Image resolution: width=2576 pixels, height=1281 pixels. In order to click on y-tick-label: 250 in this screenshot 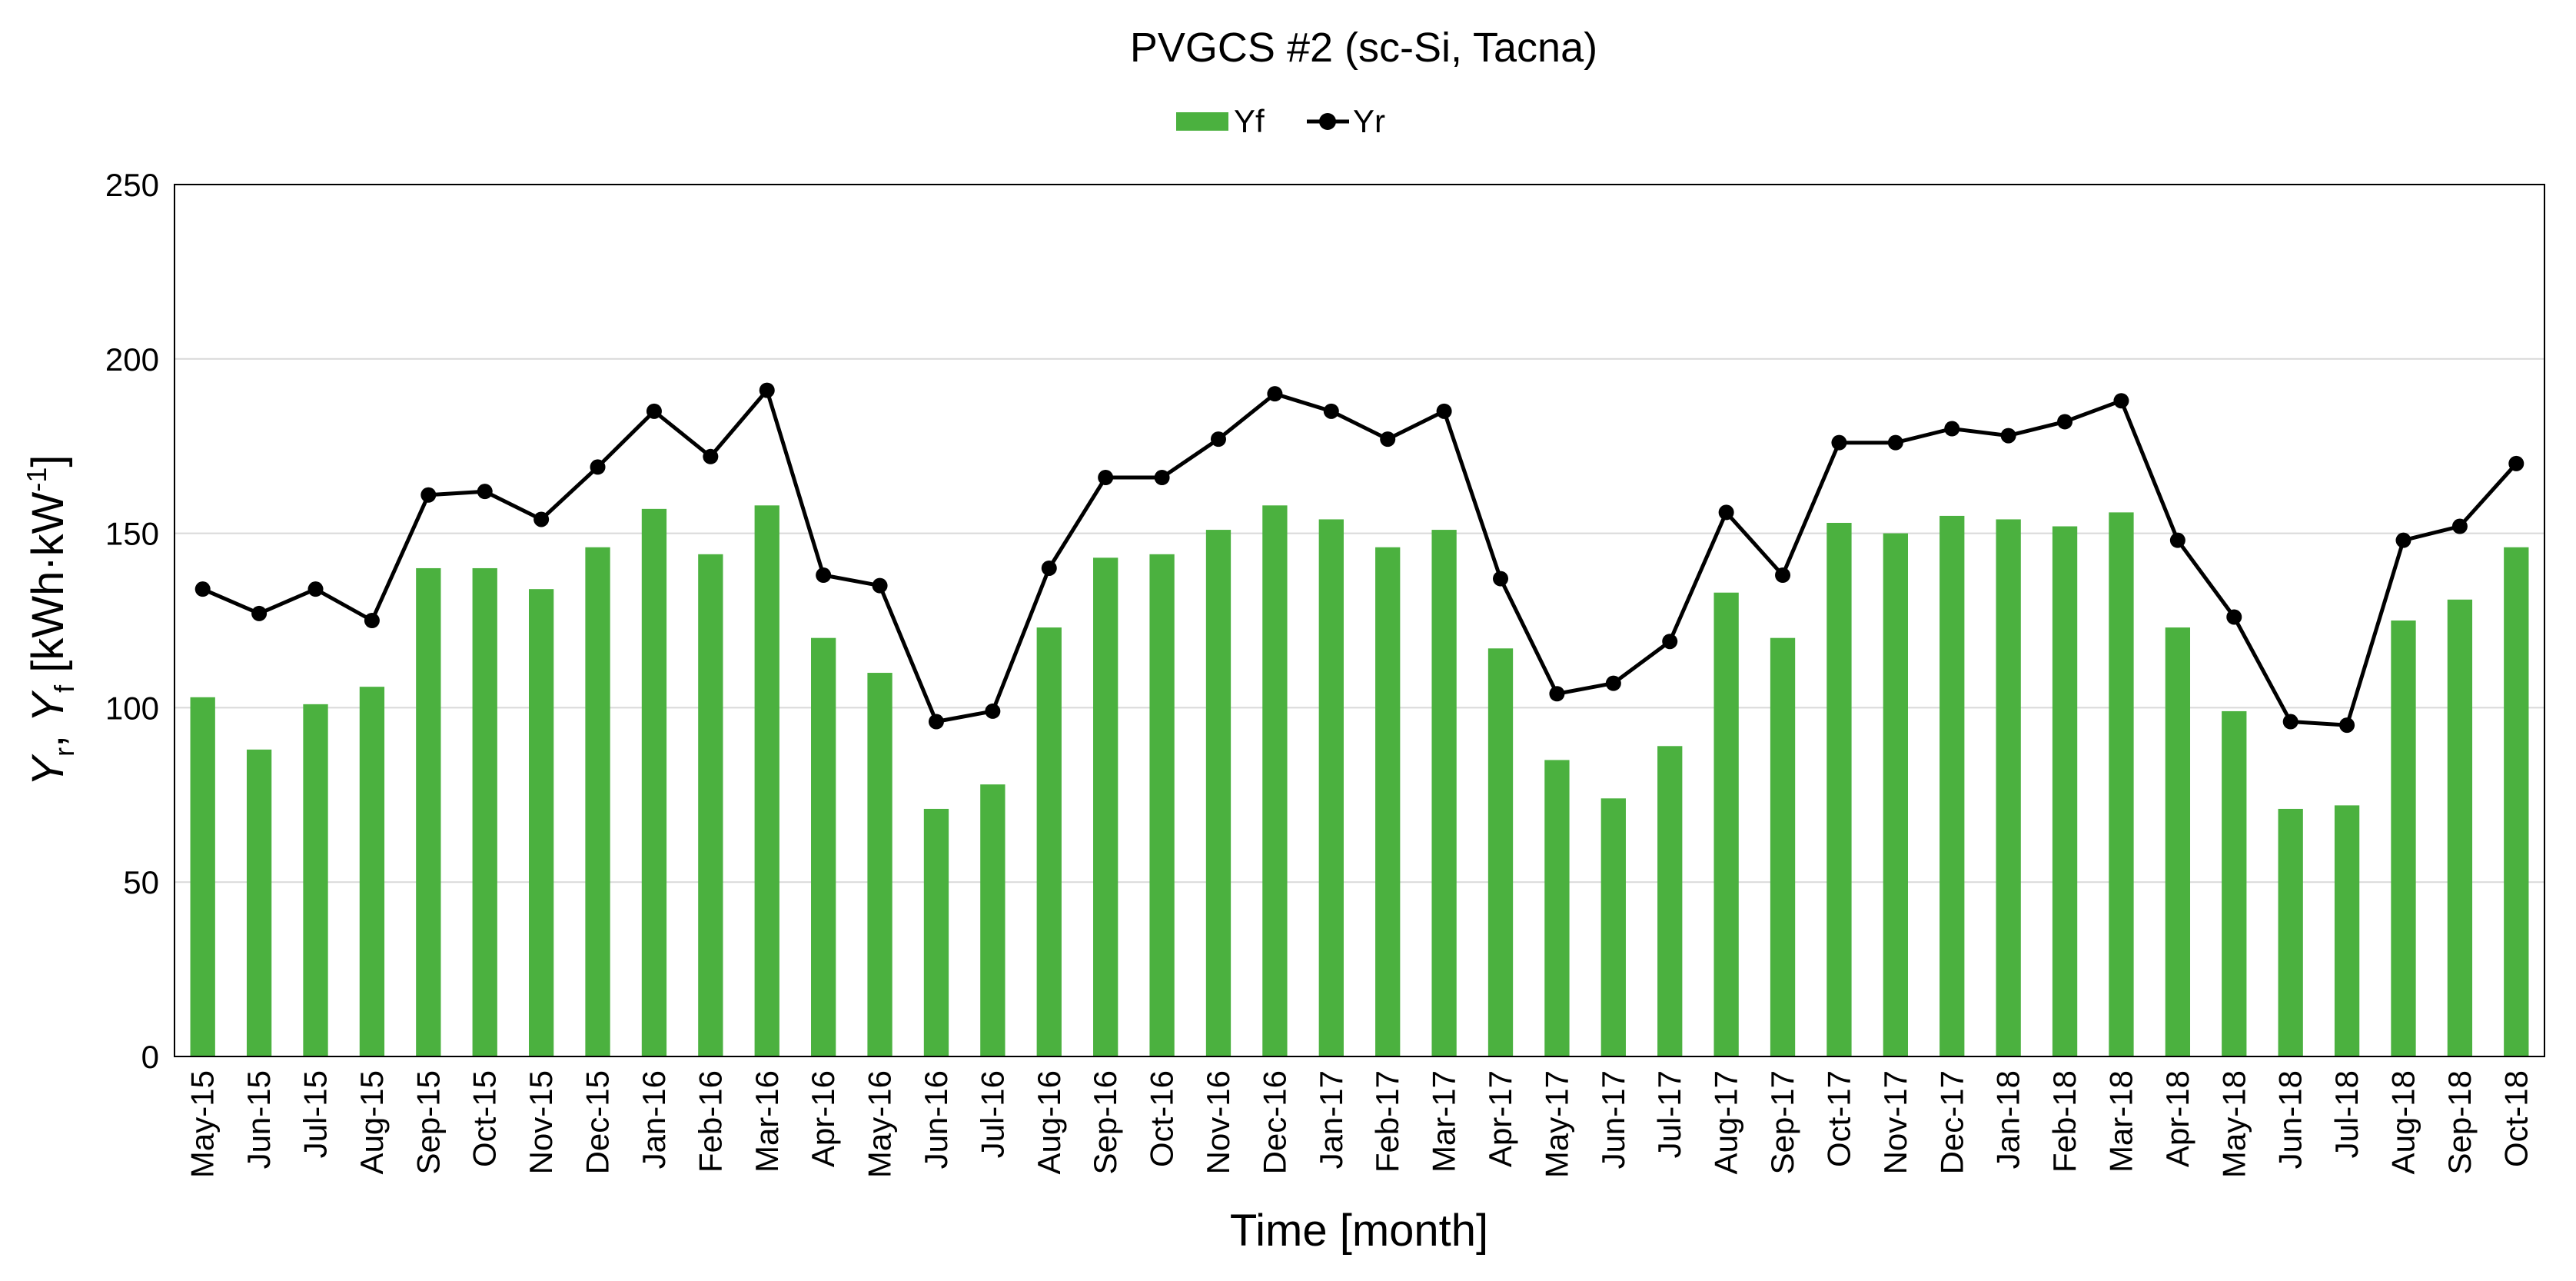, I will do `click(132, 185)`.